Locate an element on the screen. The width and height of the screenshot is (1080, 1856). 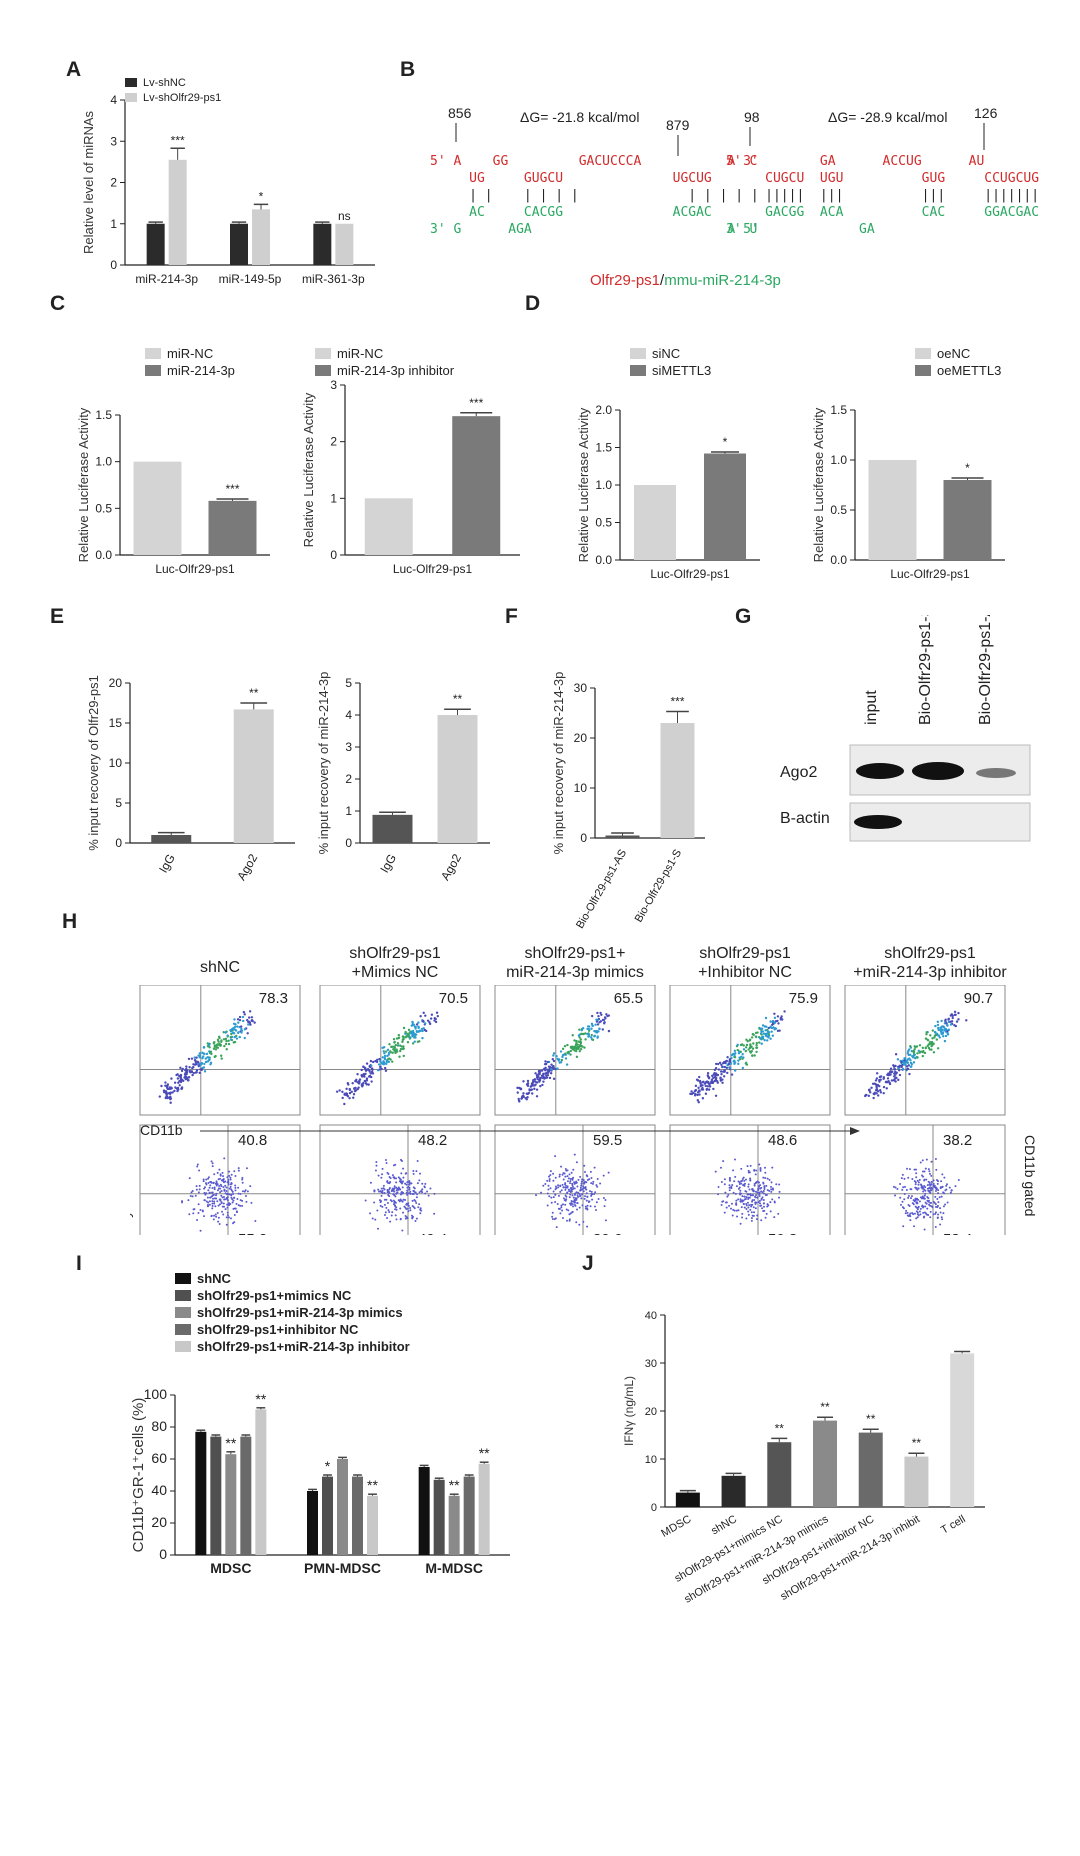
bar is located at coordinates (484, 1509).